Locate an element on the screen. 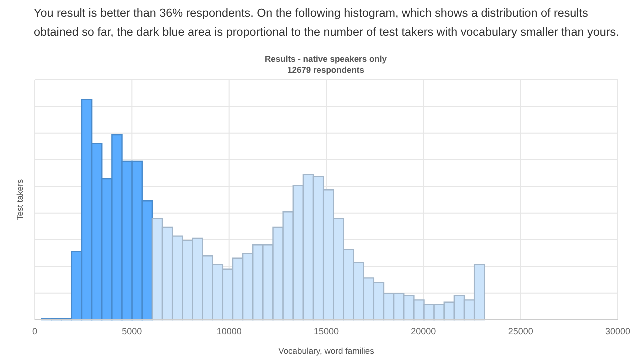 Image resolution: width=640 pixels, height=356 pixels. chart-title: Results - native speakers only is located at coordinates (326, 59).